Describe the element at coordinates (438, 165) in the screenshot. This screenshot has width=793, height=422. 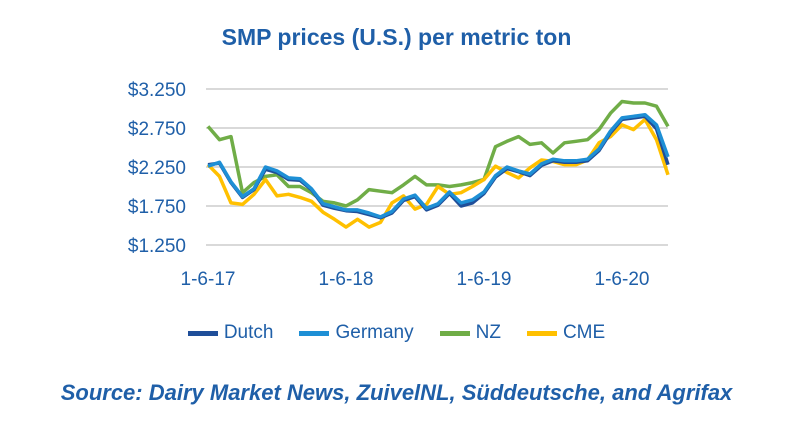
I see `series-line-germany` at that location.